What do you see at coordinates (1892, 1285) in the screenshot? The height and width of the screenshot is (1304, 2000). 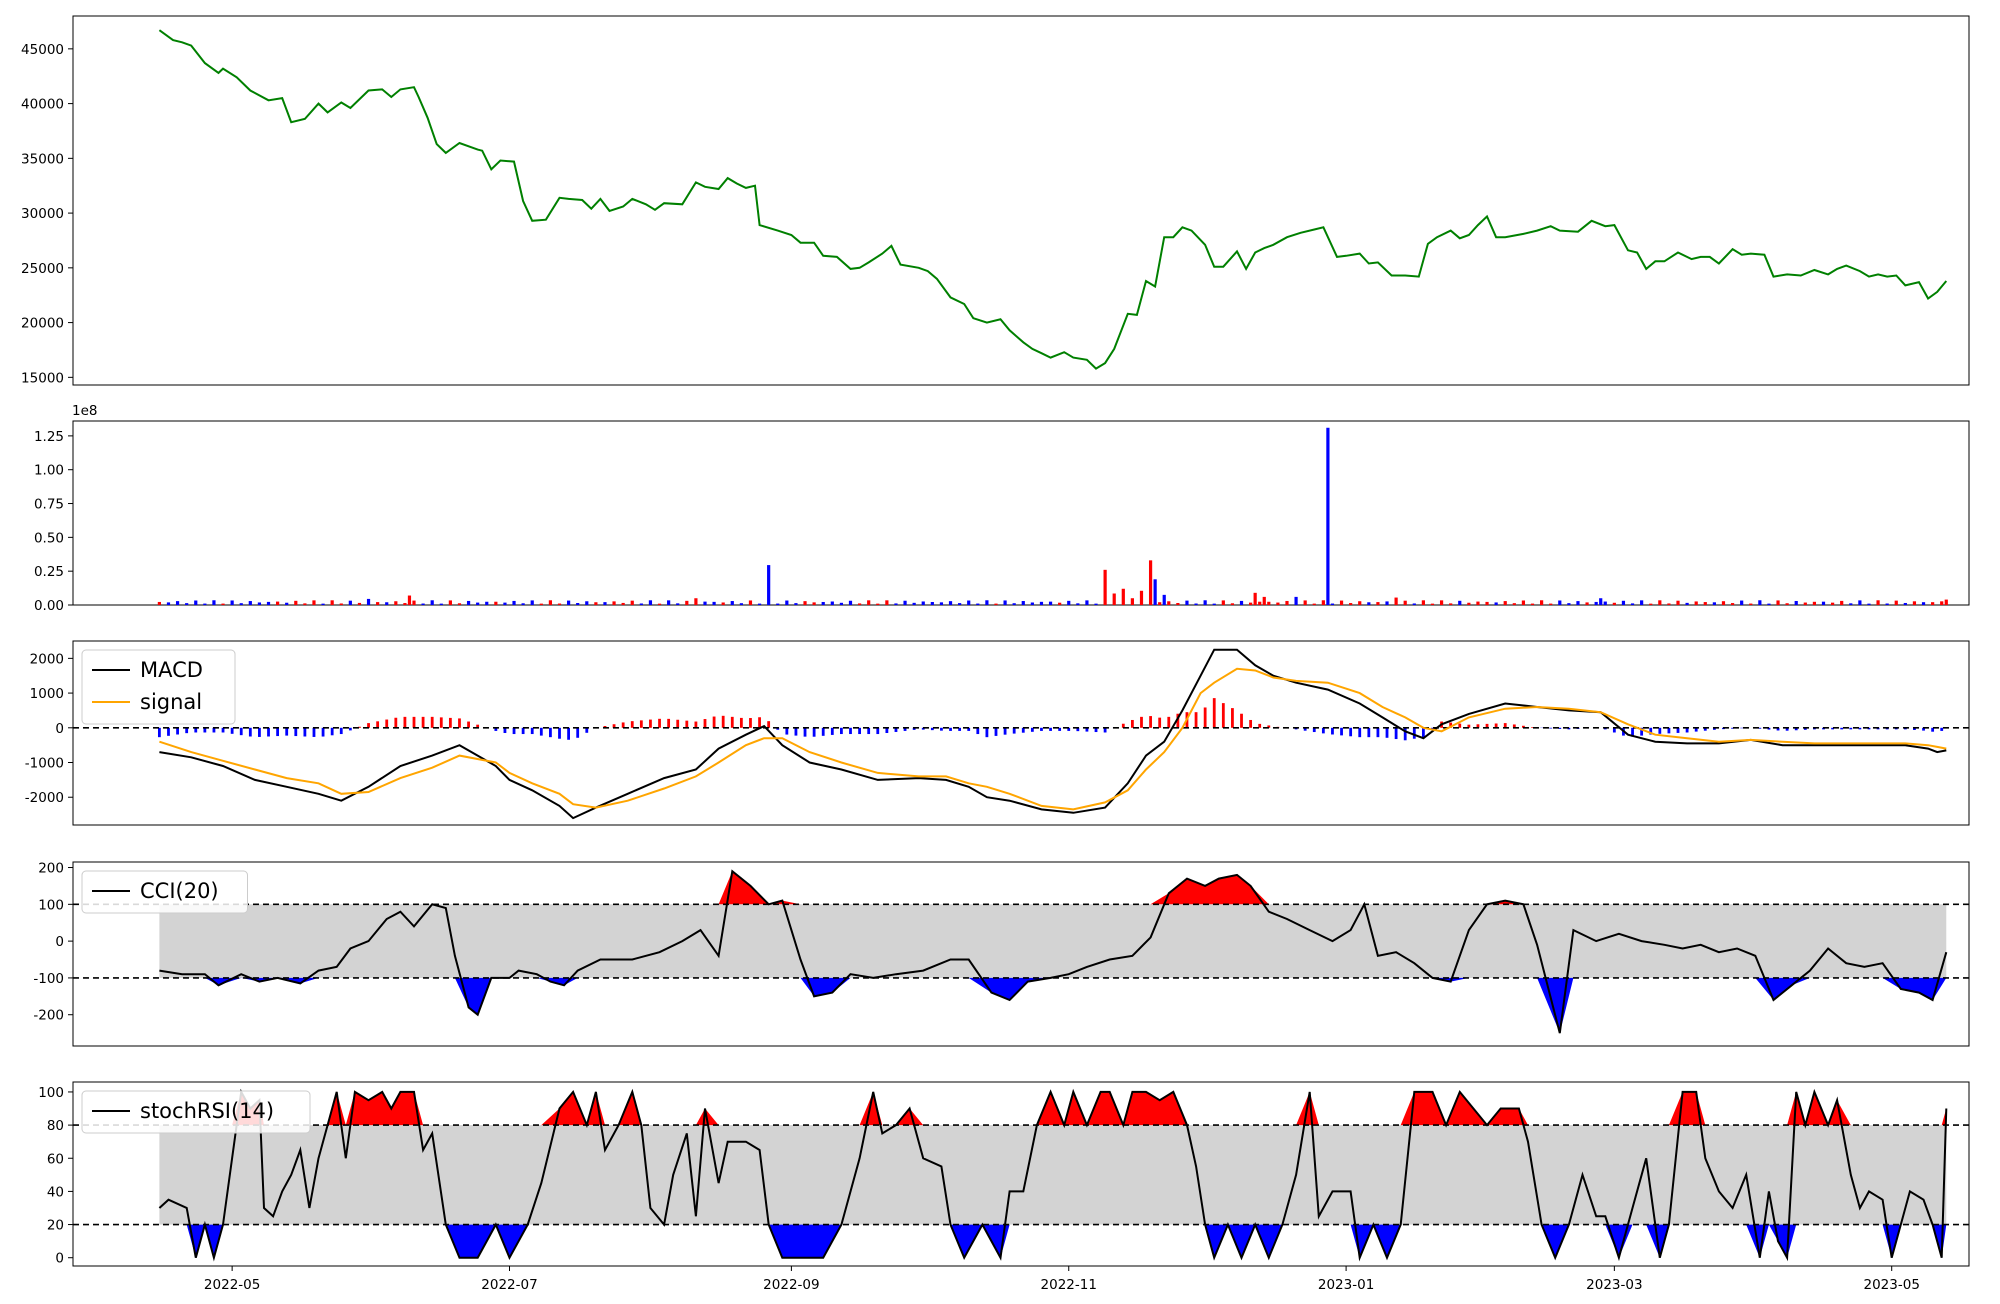 I see `x-tick-label: 2023-05` at bounding box center [1892, 1285].